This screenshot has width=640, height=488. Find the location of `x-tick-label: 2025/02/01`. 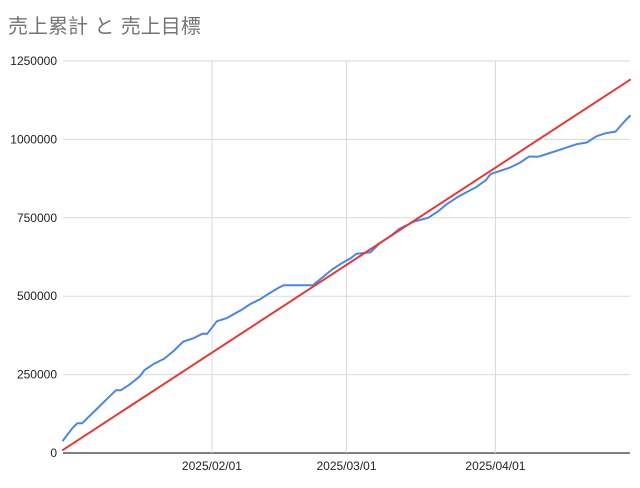

x-tick-label: 2025/02/01 is located at coordinates (212, 466).